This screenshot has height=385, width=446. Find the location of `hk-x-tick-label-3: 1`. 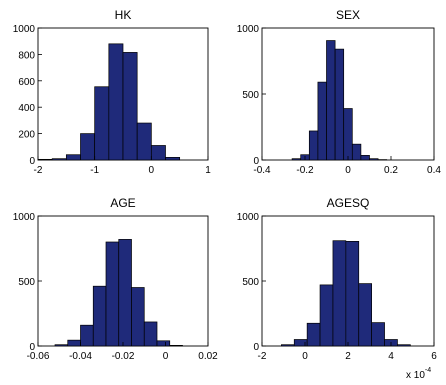

hk-x-tick-label-3: 1 is located at coordinates (208, 170).